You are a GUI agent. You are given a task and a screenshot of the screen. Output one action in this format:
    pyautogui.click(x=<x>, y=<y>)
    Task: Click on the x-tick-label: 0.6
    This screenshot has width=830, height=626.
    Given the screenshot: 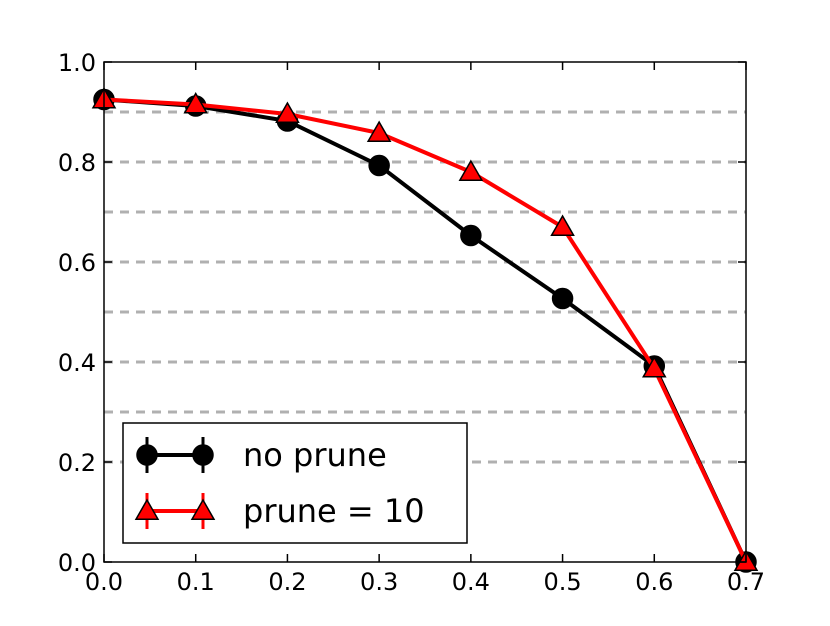 What is the action you would take?
    pyautogui.click(x=654, y=582)
    